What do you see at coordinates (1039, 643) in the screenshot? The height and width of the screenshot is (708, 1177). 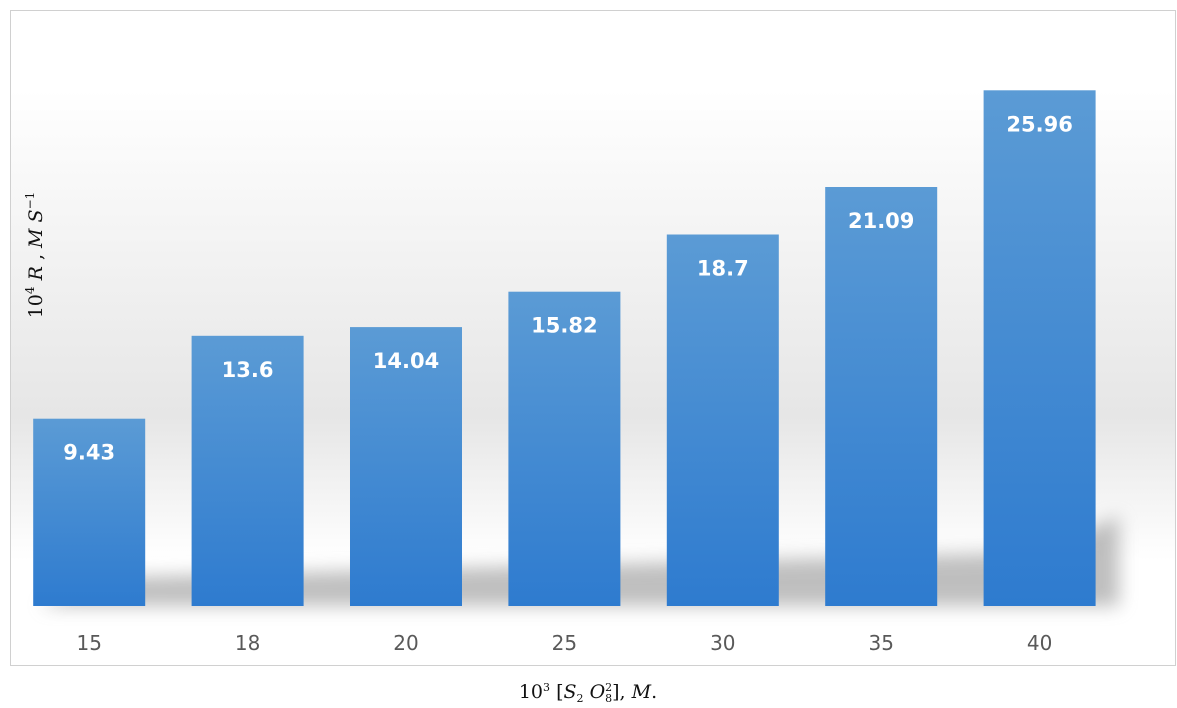 I see `x-tick-label: 40` at bounding box center [1039, 643].